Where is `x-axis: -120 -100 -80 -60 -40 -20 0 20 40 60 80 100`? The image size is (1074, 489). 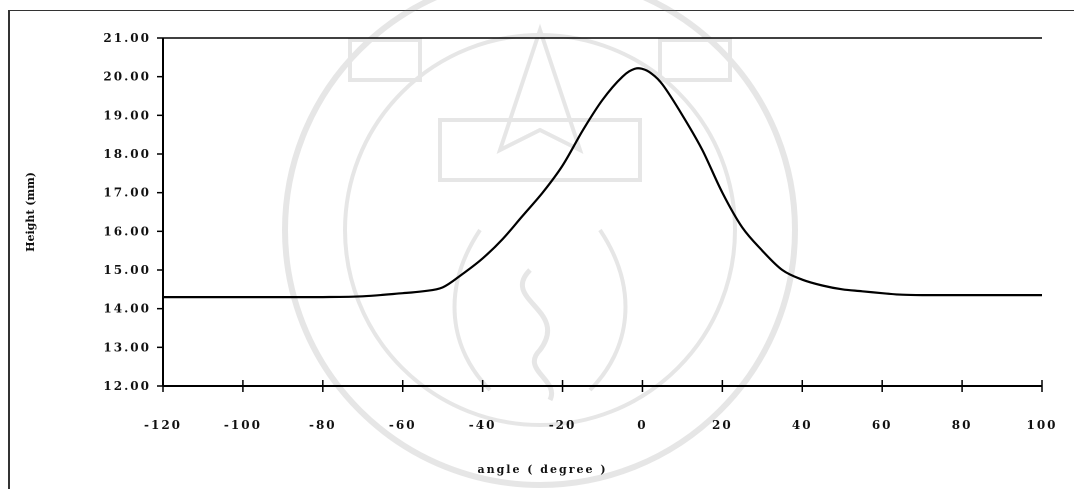
x-axis: -120 -100 -80 -60 -40 -20 0 20 40 60 80 100 is located at coordinates (600, 406).